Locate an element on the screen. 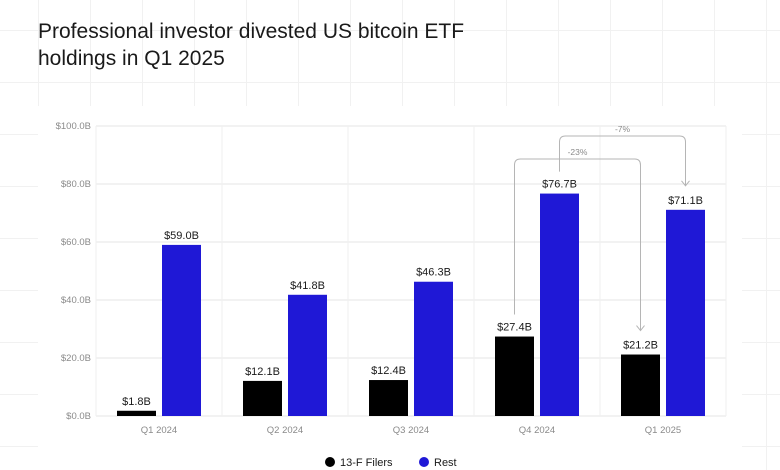  legend-label: Rest is located at coordinates (445, 463).